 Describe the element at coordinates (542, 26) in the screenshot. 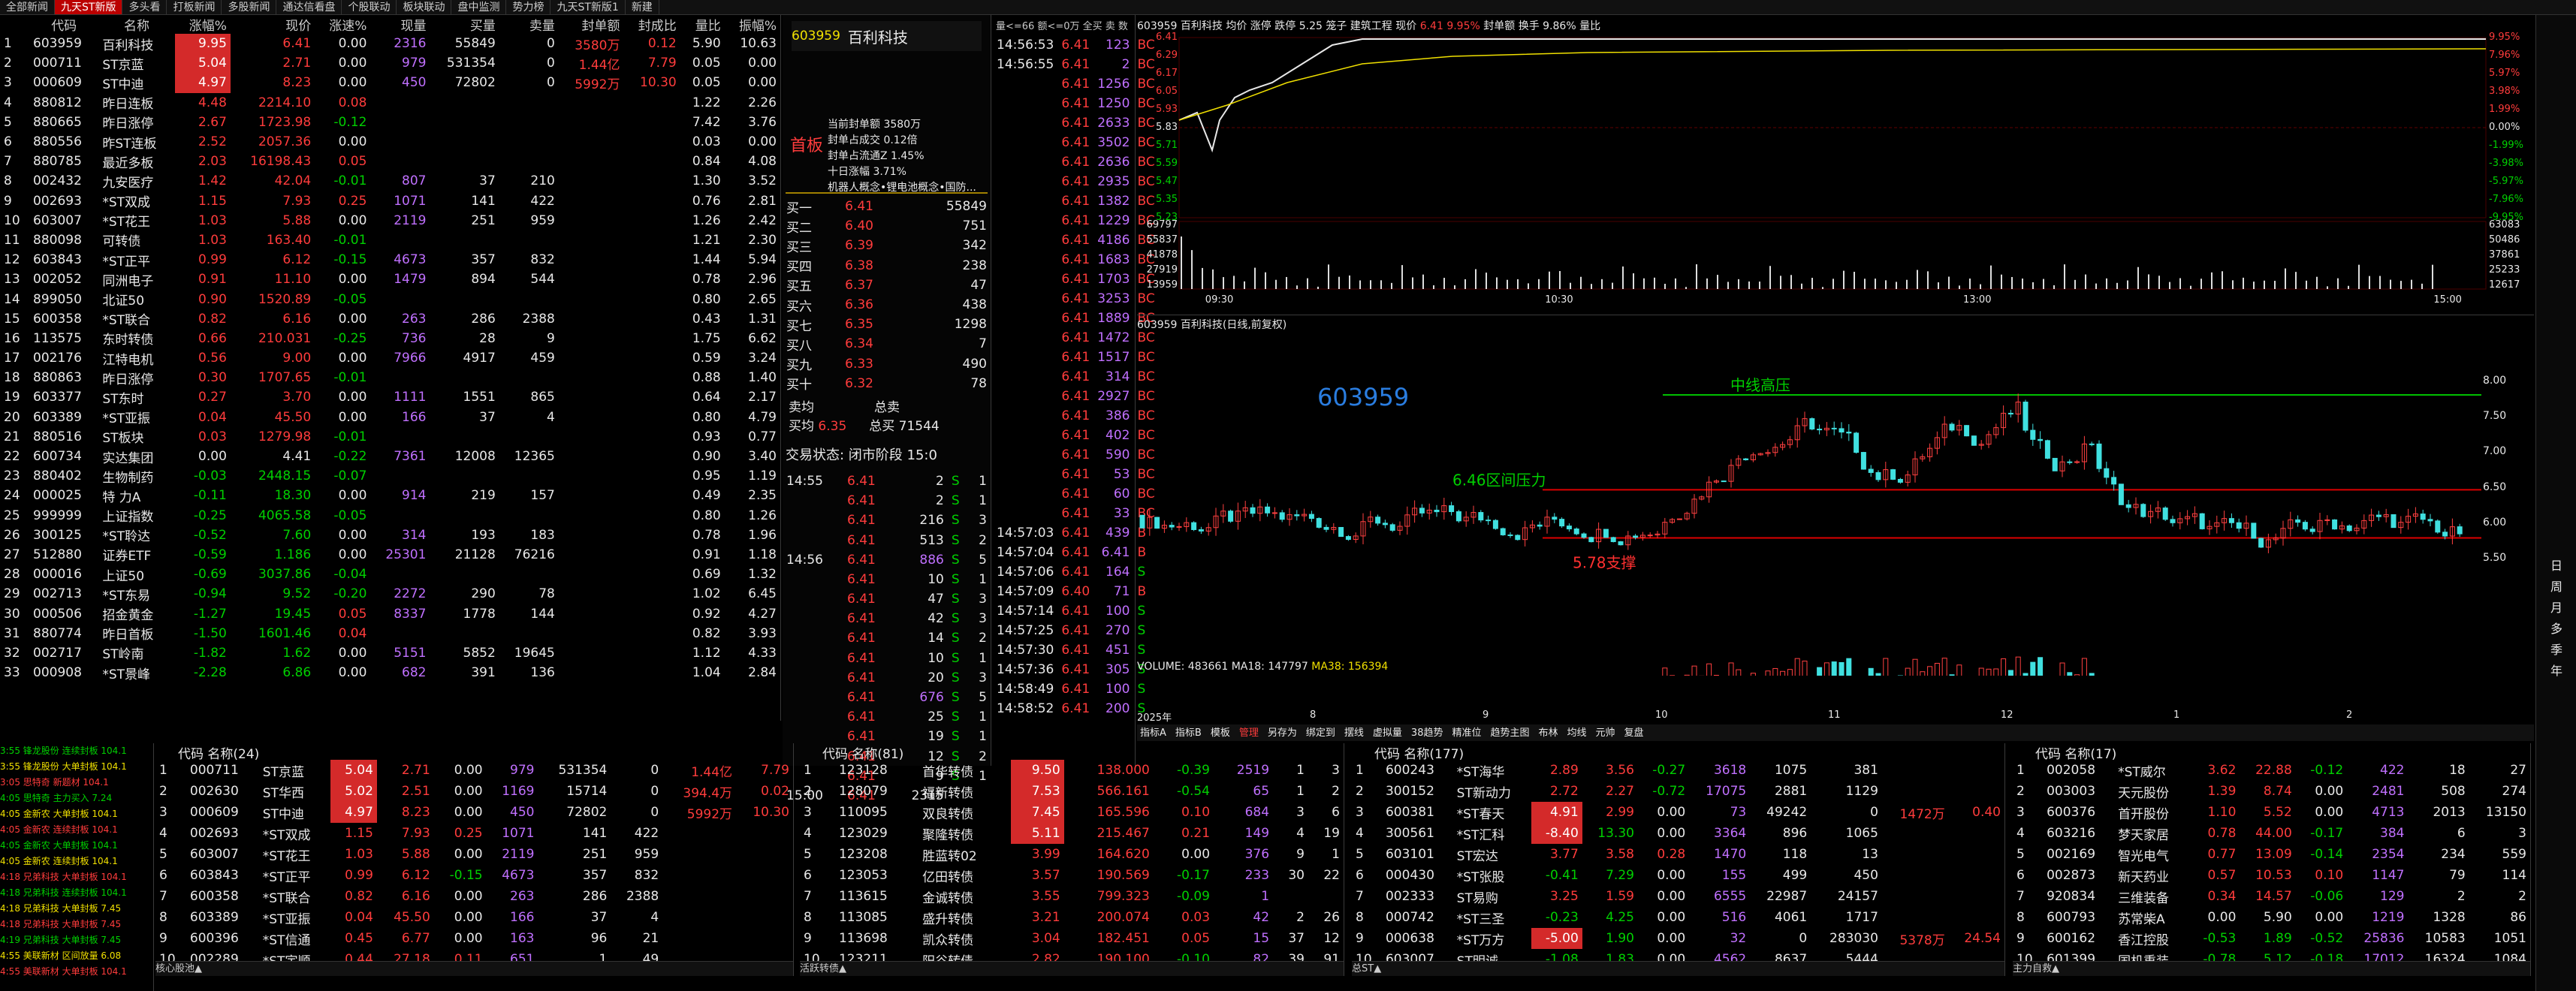

I see `column-header: 卖量` at that location.